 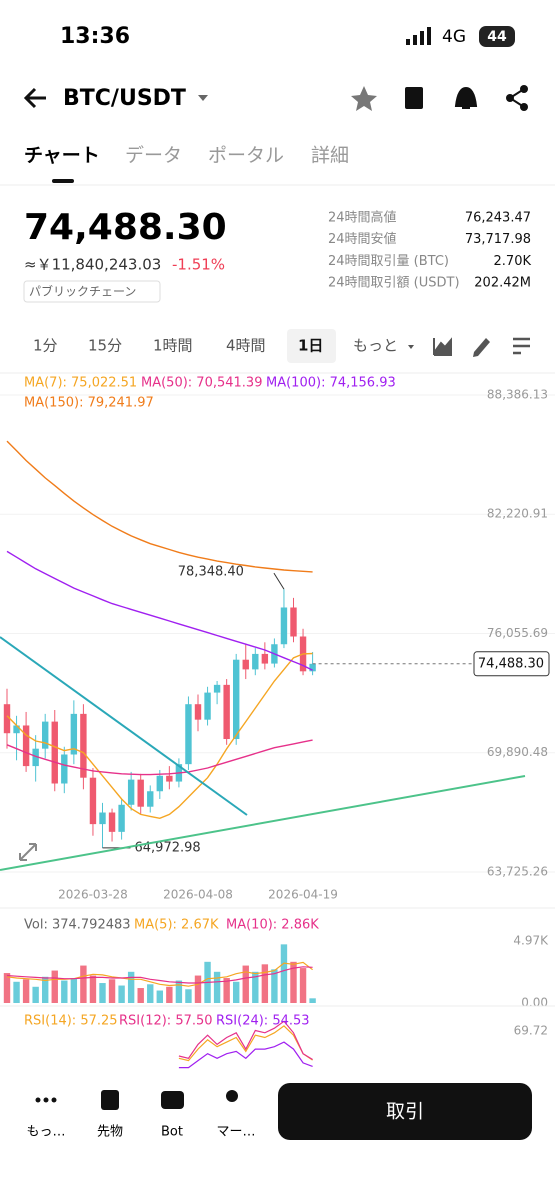 What do you see at coordinates (46, 1100) in the screenshot?
I see `more-icon` at bounding box center [46, 1100].